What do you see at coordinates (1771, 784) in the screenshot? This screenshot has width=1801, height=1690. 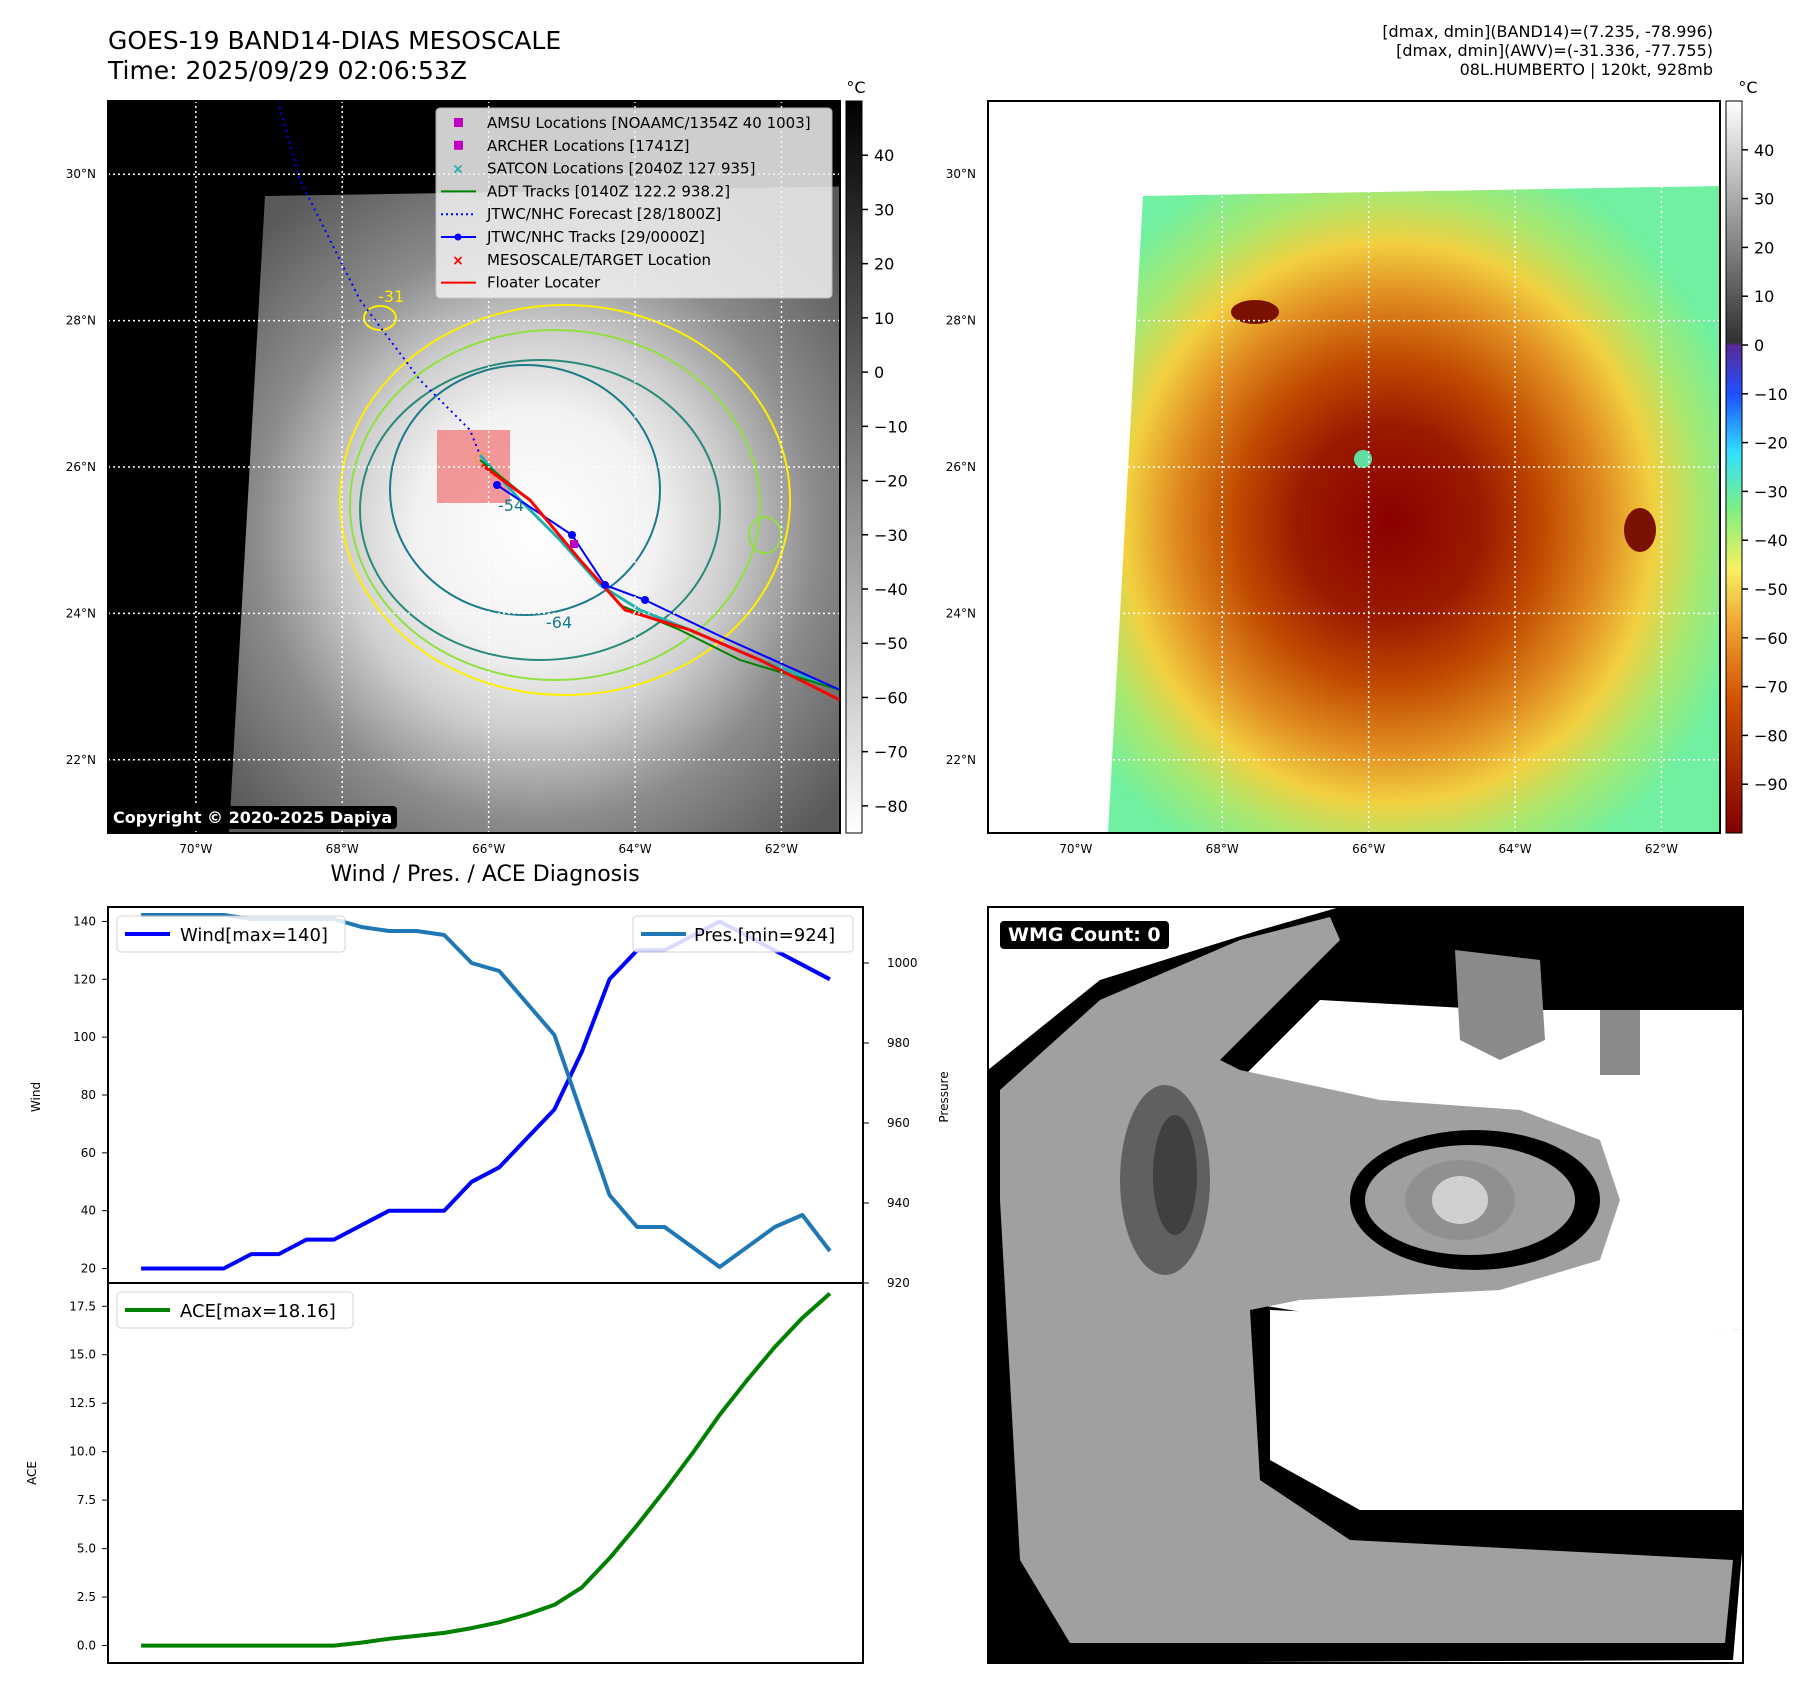 I see `colorbar-tick-label: −90` at bounding box center [1771, 784].